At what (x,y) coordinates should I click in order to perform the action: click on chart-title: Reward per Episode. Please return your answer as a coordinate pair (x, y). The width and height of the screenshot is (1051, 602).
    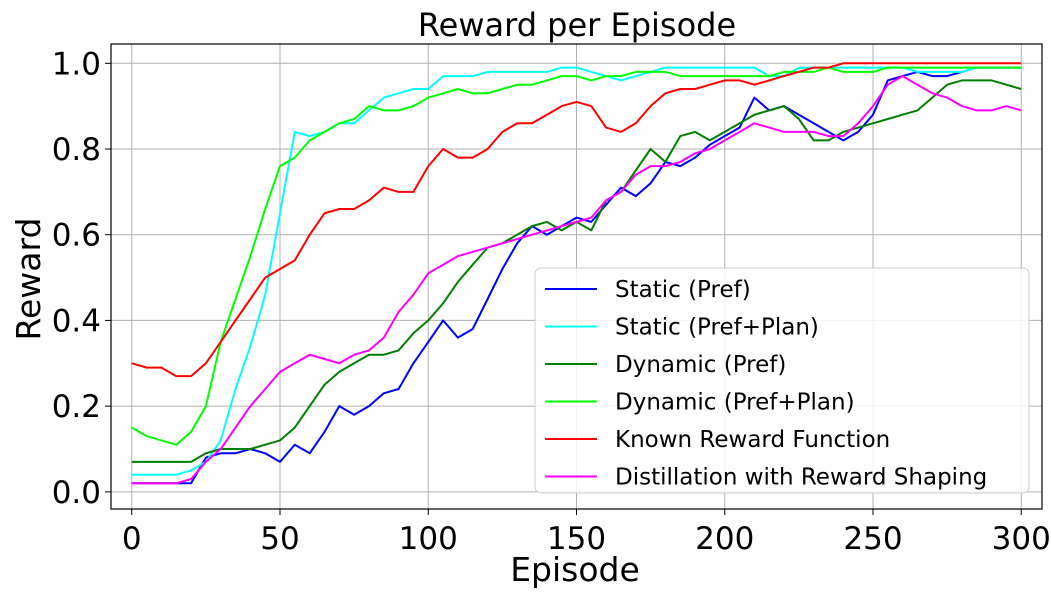
    Looking at the image, I should click on (577, 25).